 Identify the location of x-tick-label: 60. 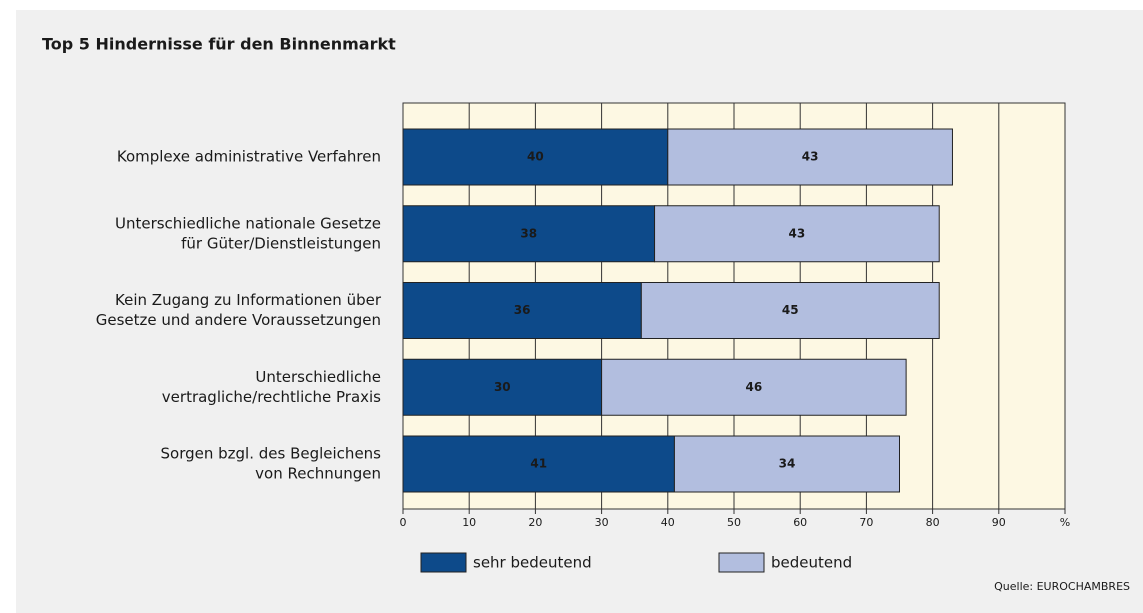
(800, 522).